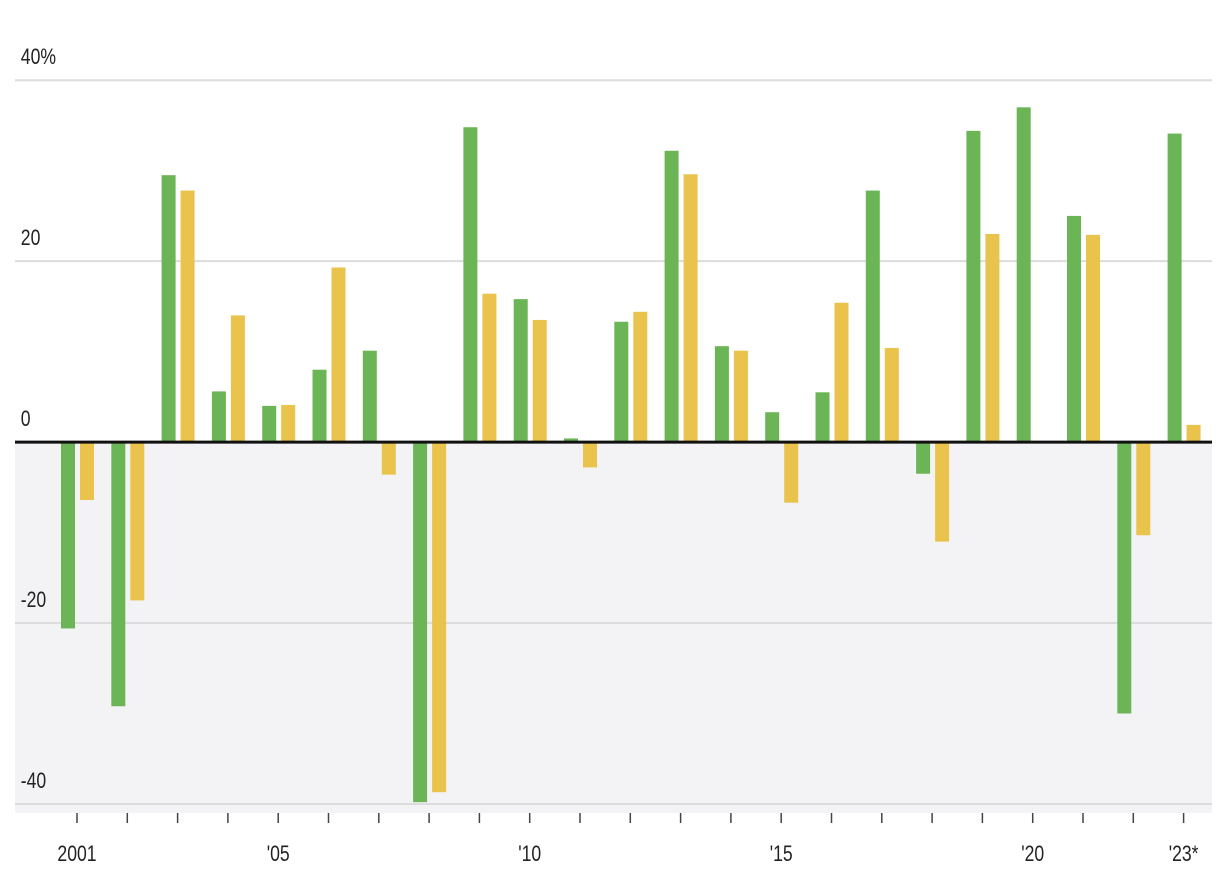 The width and height of the screenshot is (1218, 870). I want to click on x-tick-label: '05, so click(278, 854).